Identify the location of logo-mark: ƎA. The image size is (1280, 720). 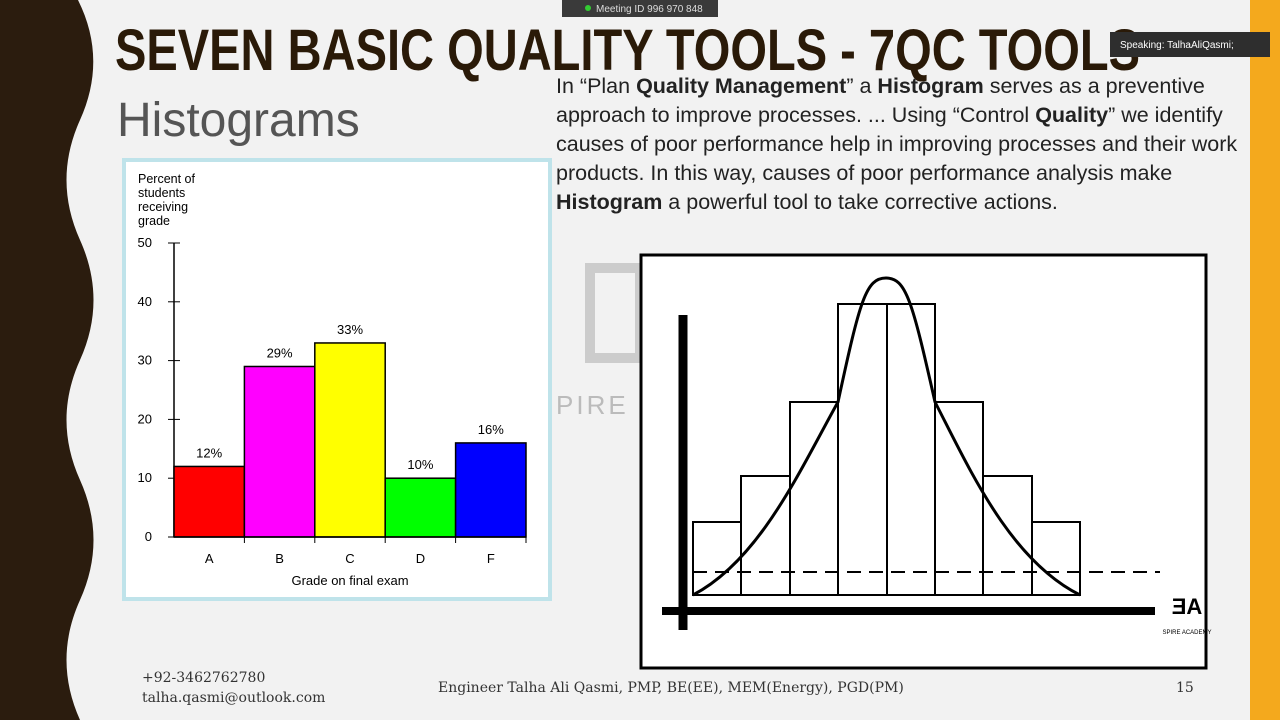
(1187, 606).